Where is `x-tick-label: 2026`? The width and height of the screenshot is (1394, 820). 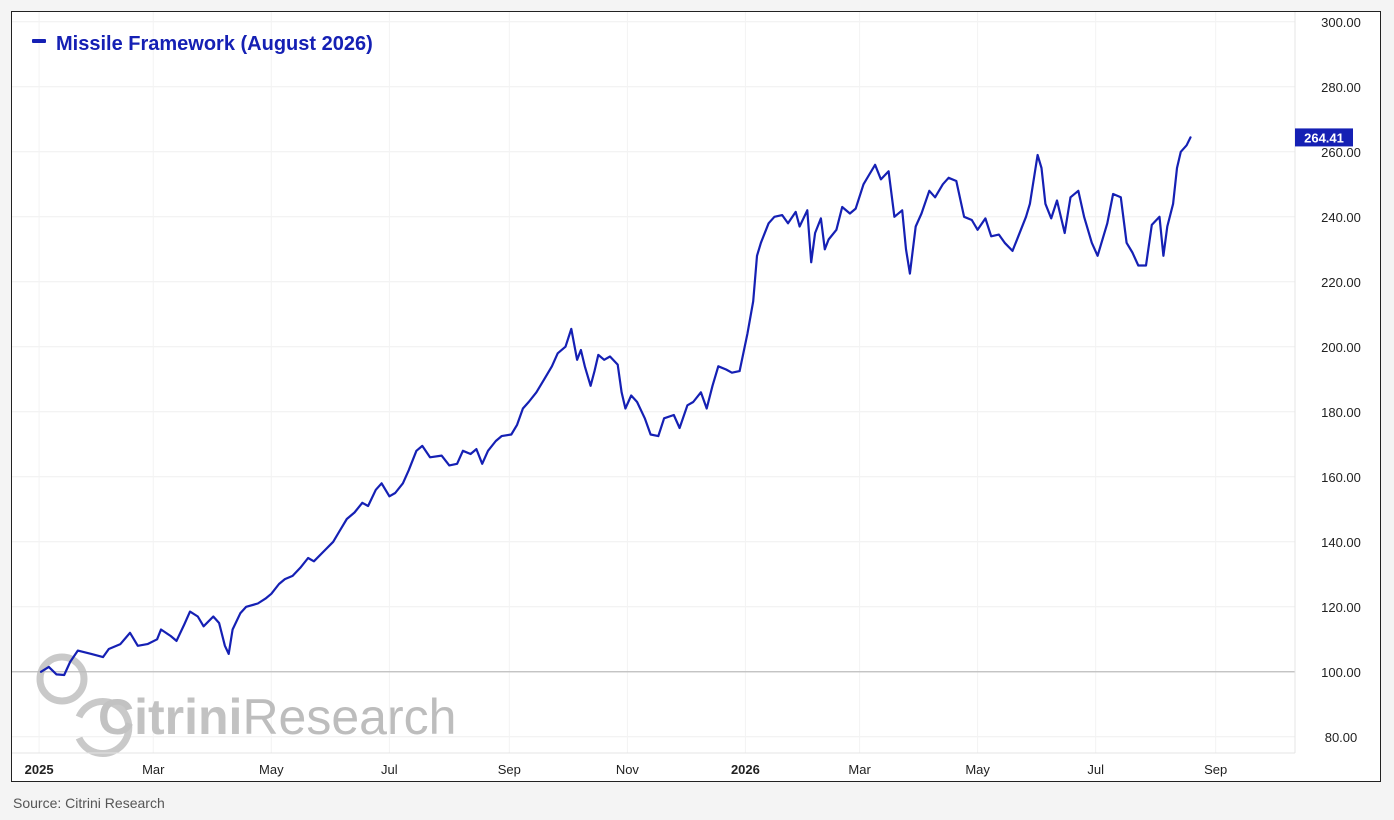 x-tick-label: 2026 is located at coordinates (745, 769).